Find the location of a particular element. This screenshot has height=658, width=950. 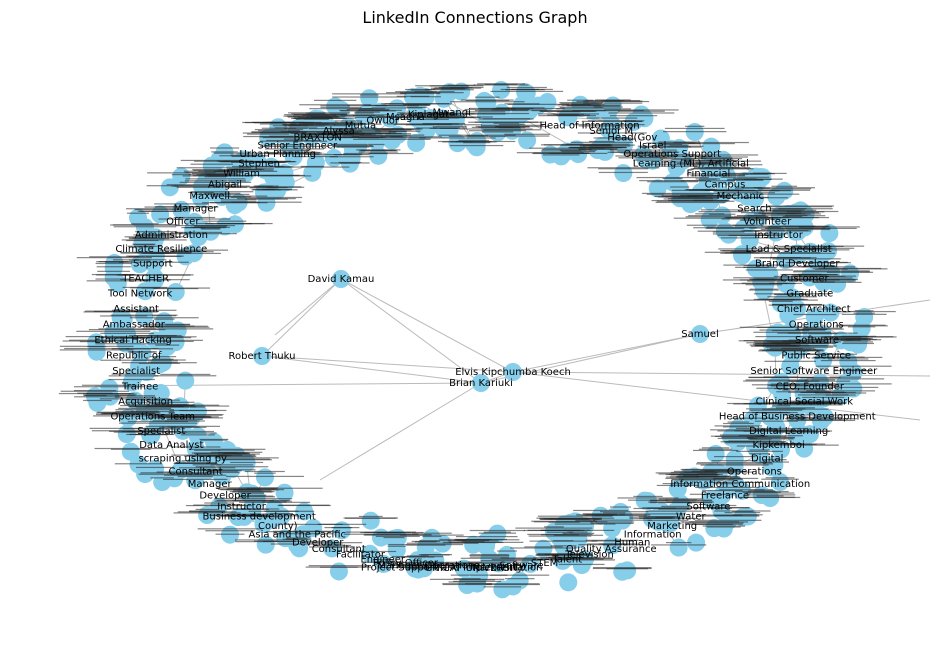

node-label: Campus is located at coordinates (725, 184).